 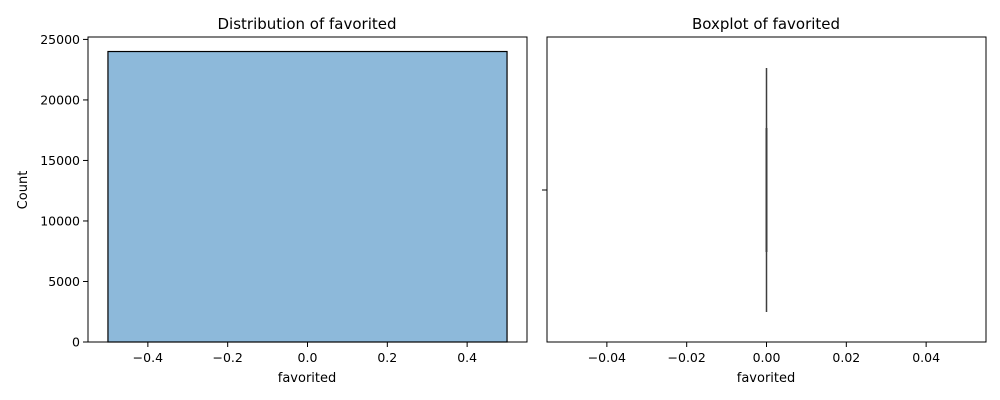 What do you see at coordinates (60, 99) in the screenshot?
I see `histogram-y-tick-label: 20000` at bounding box center [60, 99].